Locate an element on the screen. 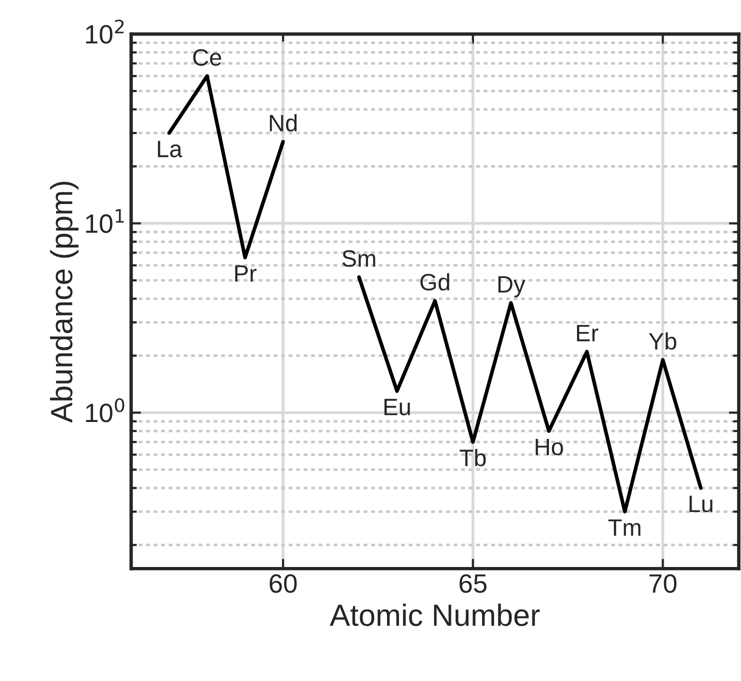  annotation: Tm is located at coordinates (624, 527).